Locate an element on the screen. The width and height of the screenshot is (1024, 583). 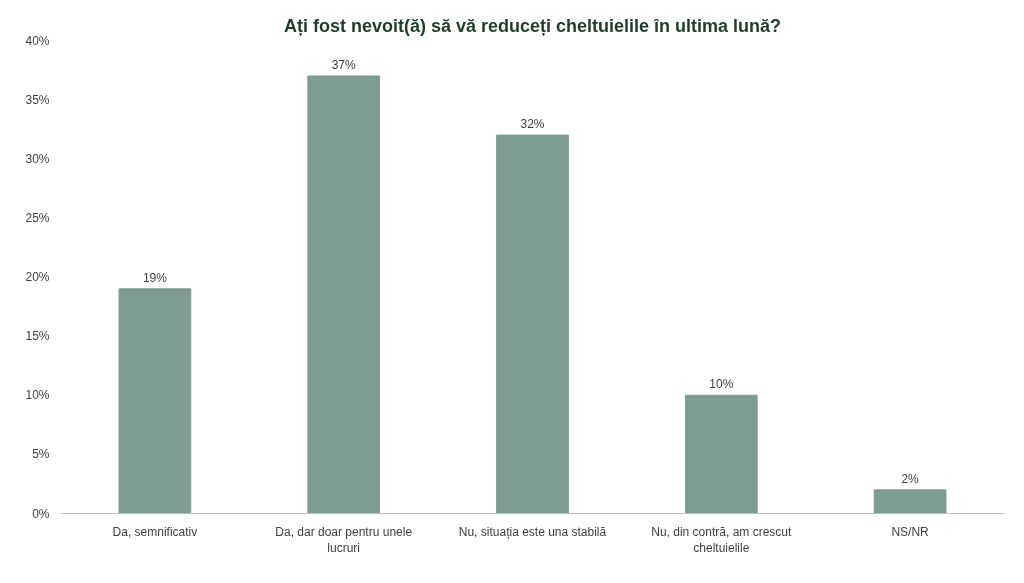
y-tick-label: 5% is located at coordinates (41, 454).